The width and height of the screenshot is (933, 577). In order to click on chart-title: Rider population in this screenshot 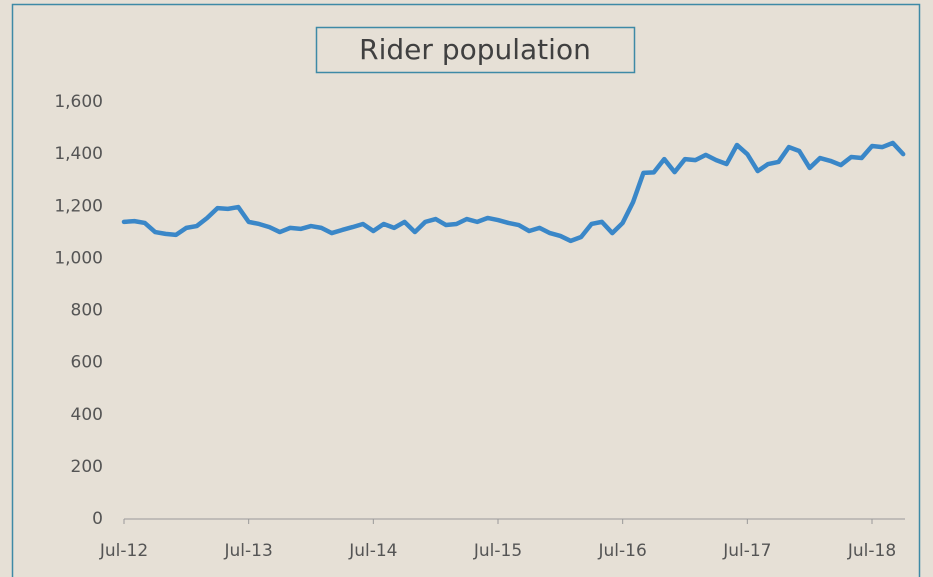, I will do `click(475, 49)`.